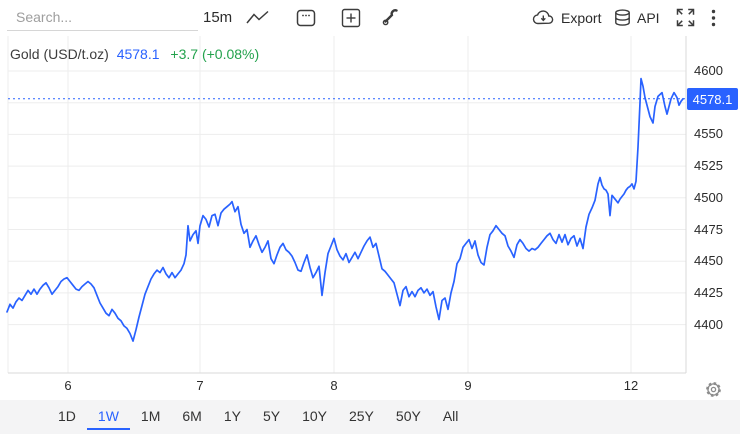  What do you see at coordinates (581, 17) in the screenshot?
I see `export-label: Export` at bounding box center [581, 17].